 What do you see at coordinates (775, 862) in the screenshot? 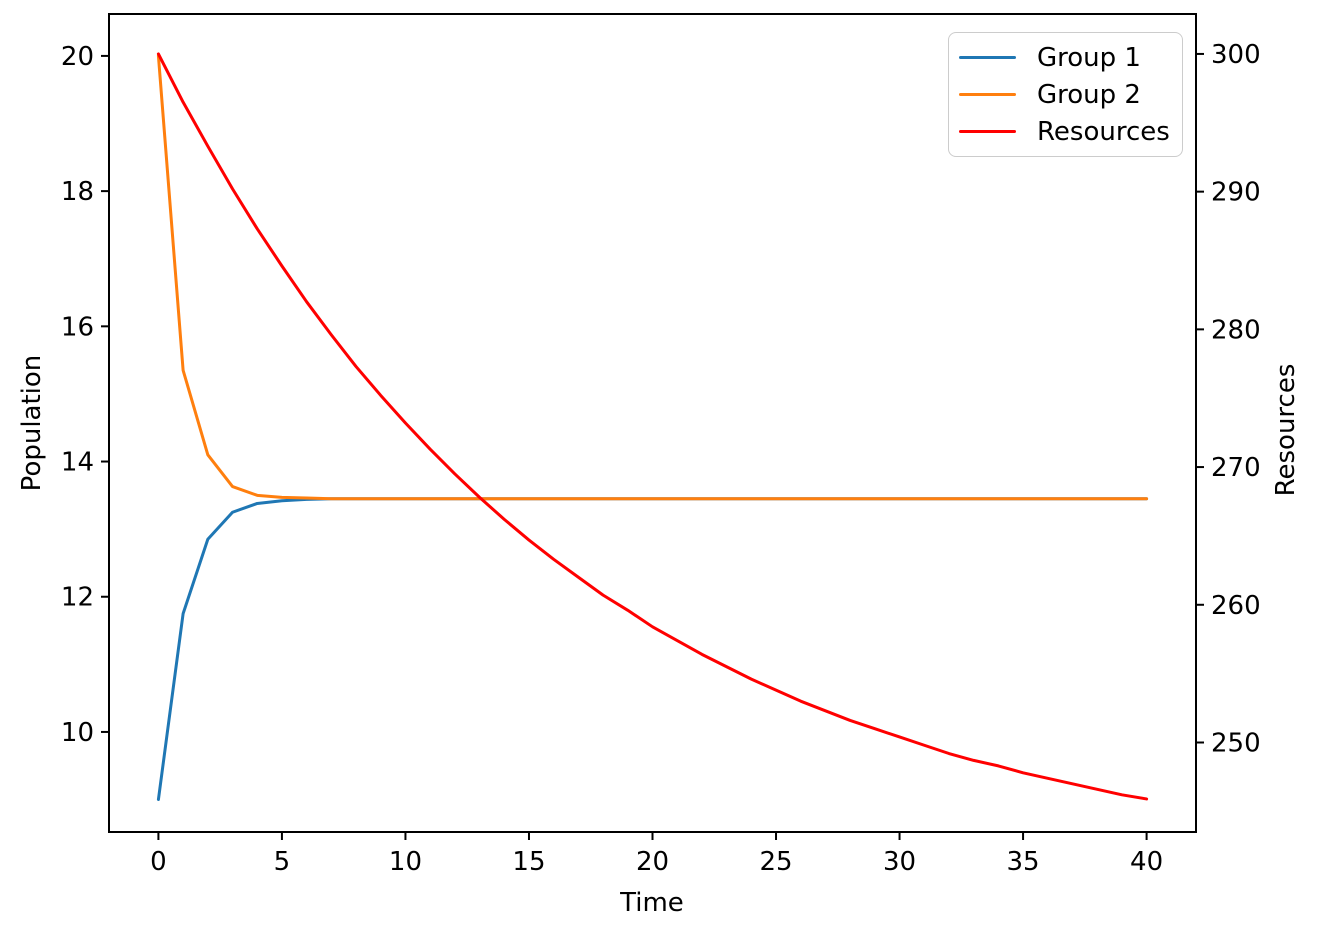
I see `x-tick-label: 25` at bounding box center [775, 862].